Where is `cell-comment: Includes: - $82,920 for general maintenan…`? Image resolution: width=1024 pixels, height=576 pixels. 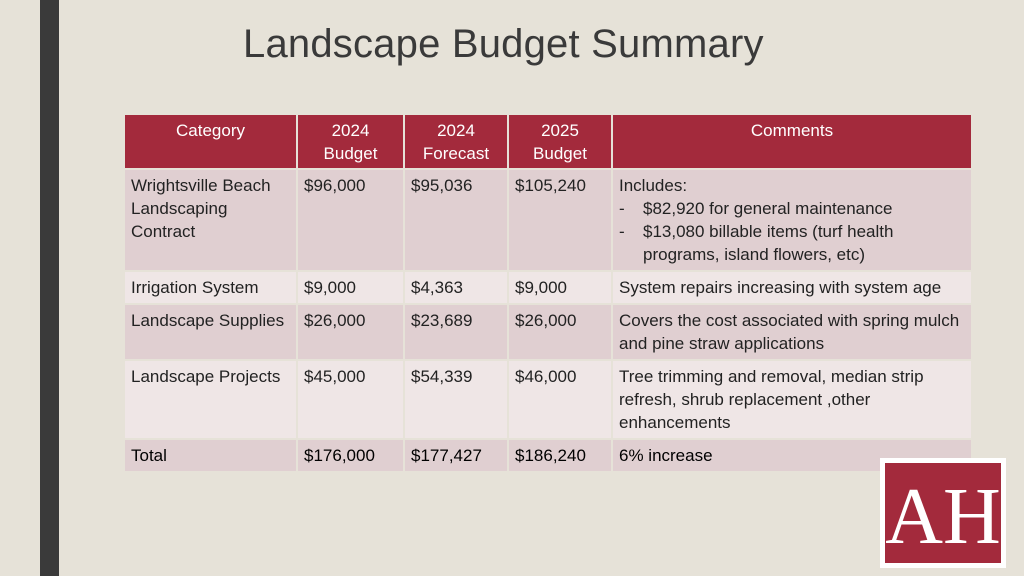
cell-comment: Includes: - $82,920 for general maintenan… is located at coordinates (792, 220).